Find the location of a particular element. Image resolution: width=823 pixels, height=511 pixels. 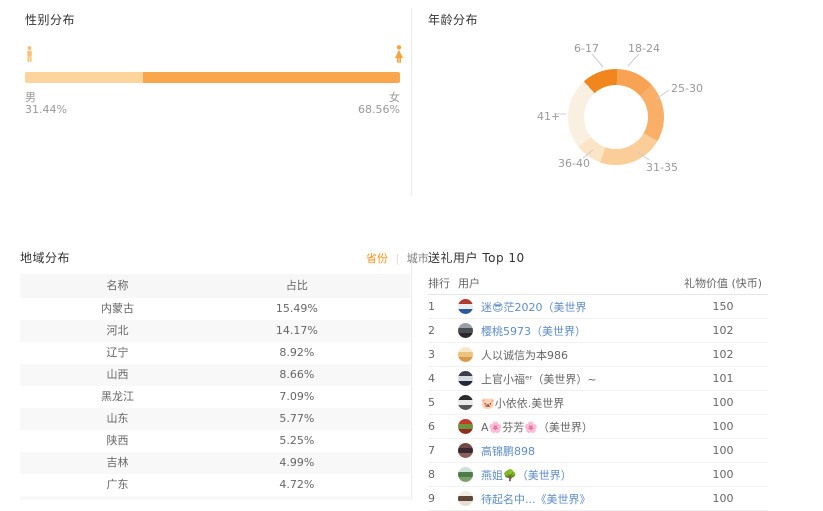

region-row: 黑龙江 7.09% is located at coordinates (215, 397).